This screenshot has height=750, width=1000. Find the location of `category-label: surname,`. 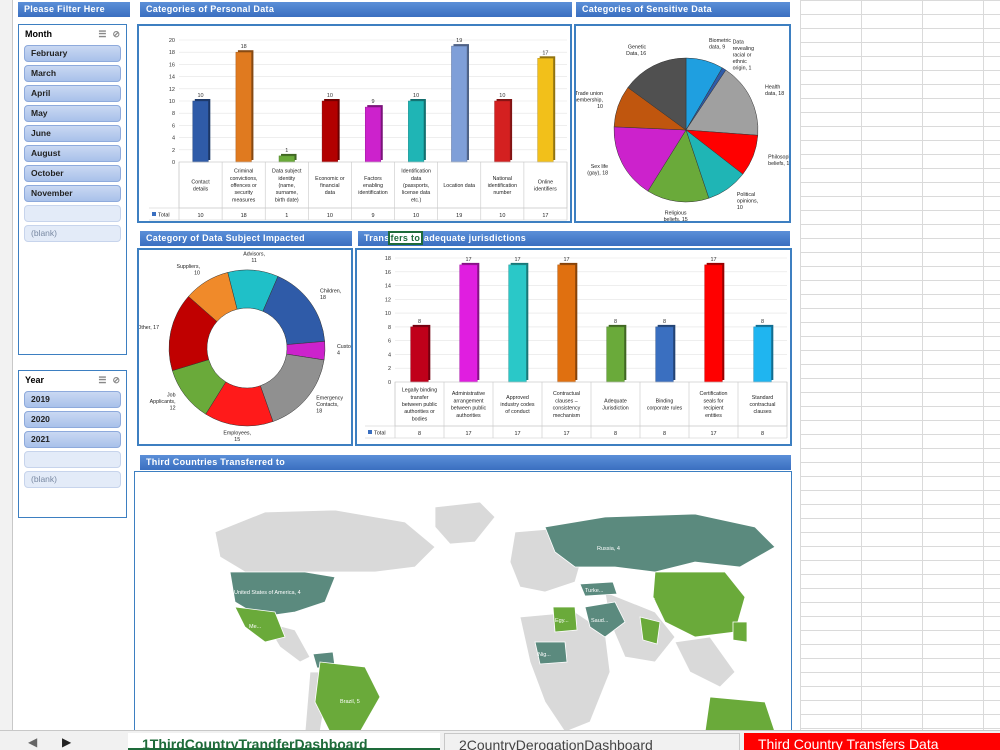

category-label: surname, is located at coordinates (287, 193).